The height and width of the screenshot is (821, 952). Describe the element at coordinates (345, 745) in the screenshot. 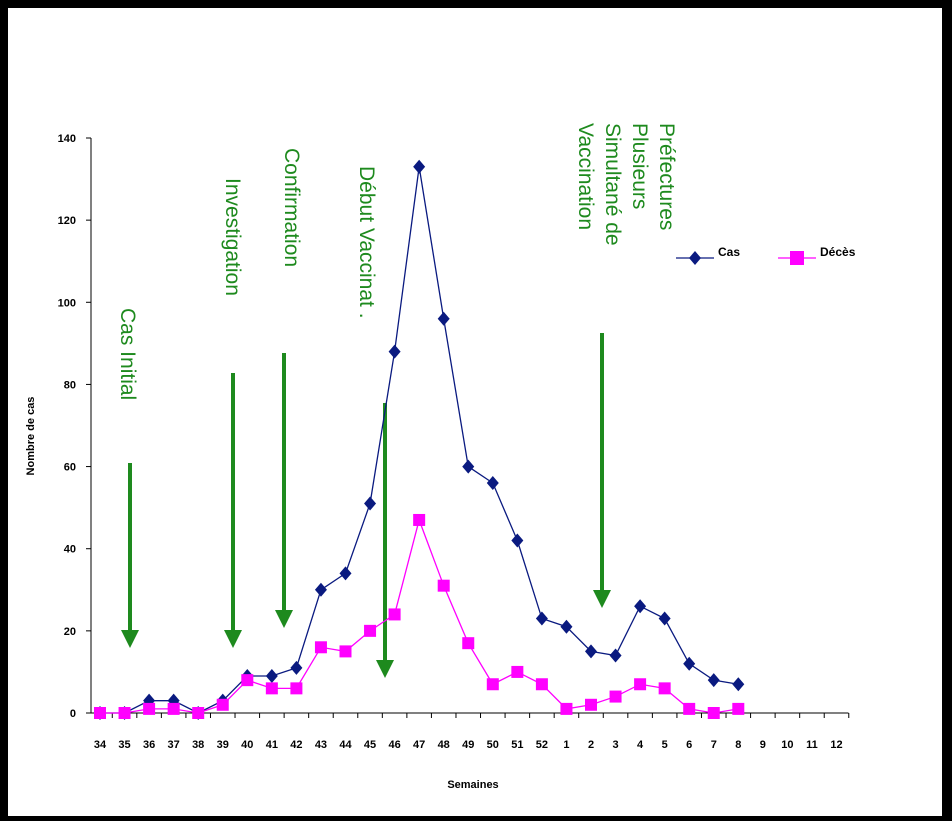

I see `x-tick-label: 44` at that location.